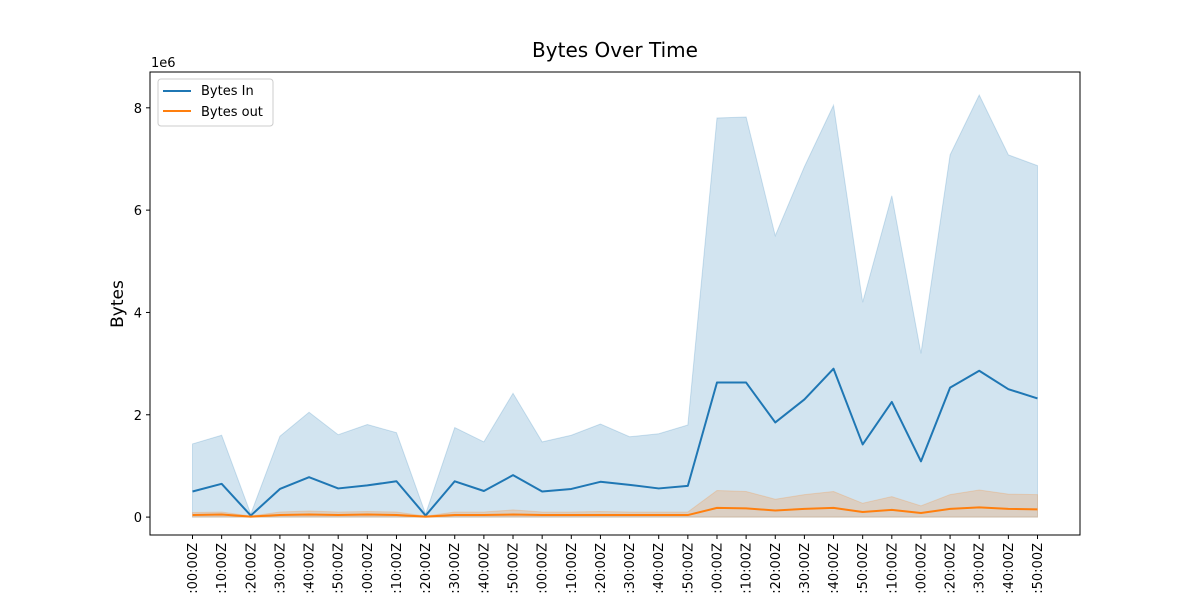  What do you see at coordinates (227, 91) in the screenshot?
I see `legend-label-bytes-in: Bytes In` at bounding box center [227, 91].